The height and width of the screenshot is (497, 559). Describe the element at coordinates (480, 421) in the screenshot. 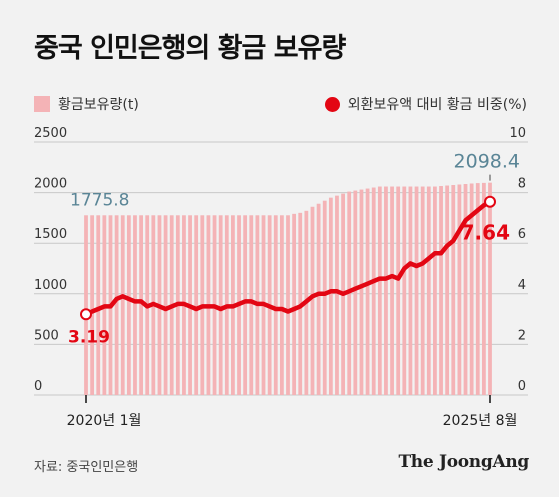

I see `x-label-end: 2025년 8월` at that location.